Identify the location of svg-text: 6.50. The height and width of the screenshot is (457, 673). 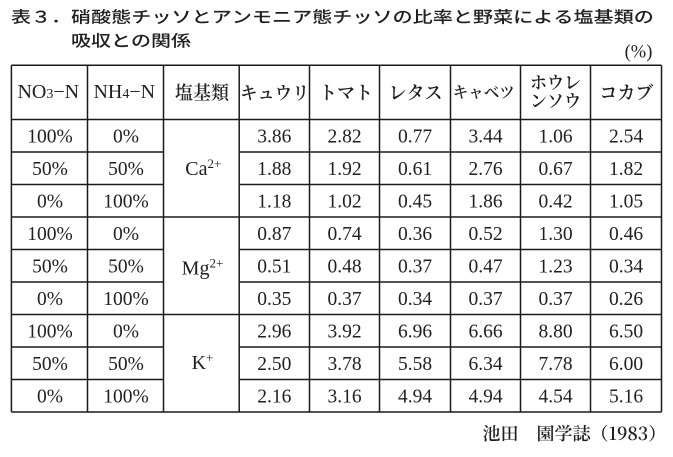
(626, 331).